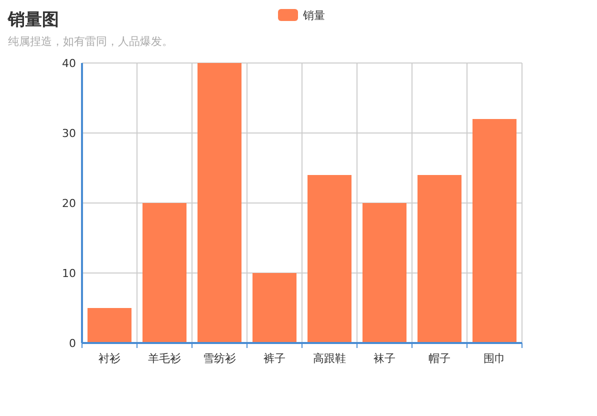 This screenshot has height=416, width=597. What do you see at coordinates (90, 41) in the screenshot?
I see `chart-subtitle: 纯属捏造，如有雷同，人品爆发。` at bounding box center [90, 41].